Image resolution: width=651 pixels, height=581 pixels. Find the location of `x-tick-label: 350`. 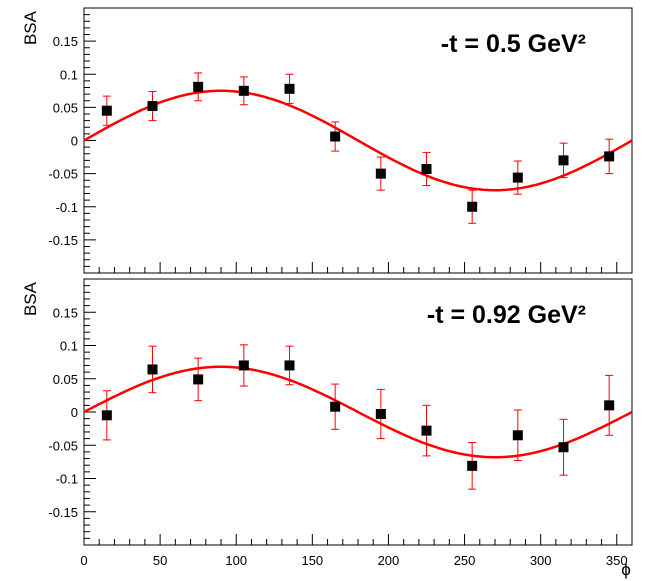

x-tick-label: 350 is located at coordinates (617, 560).